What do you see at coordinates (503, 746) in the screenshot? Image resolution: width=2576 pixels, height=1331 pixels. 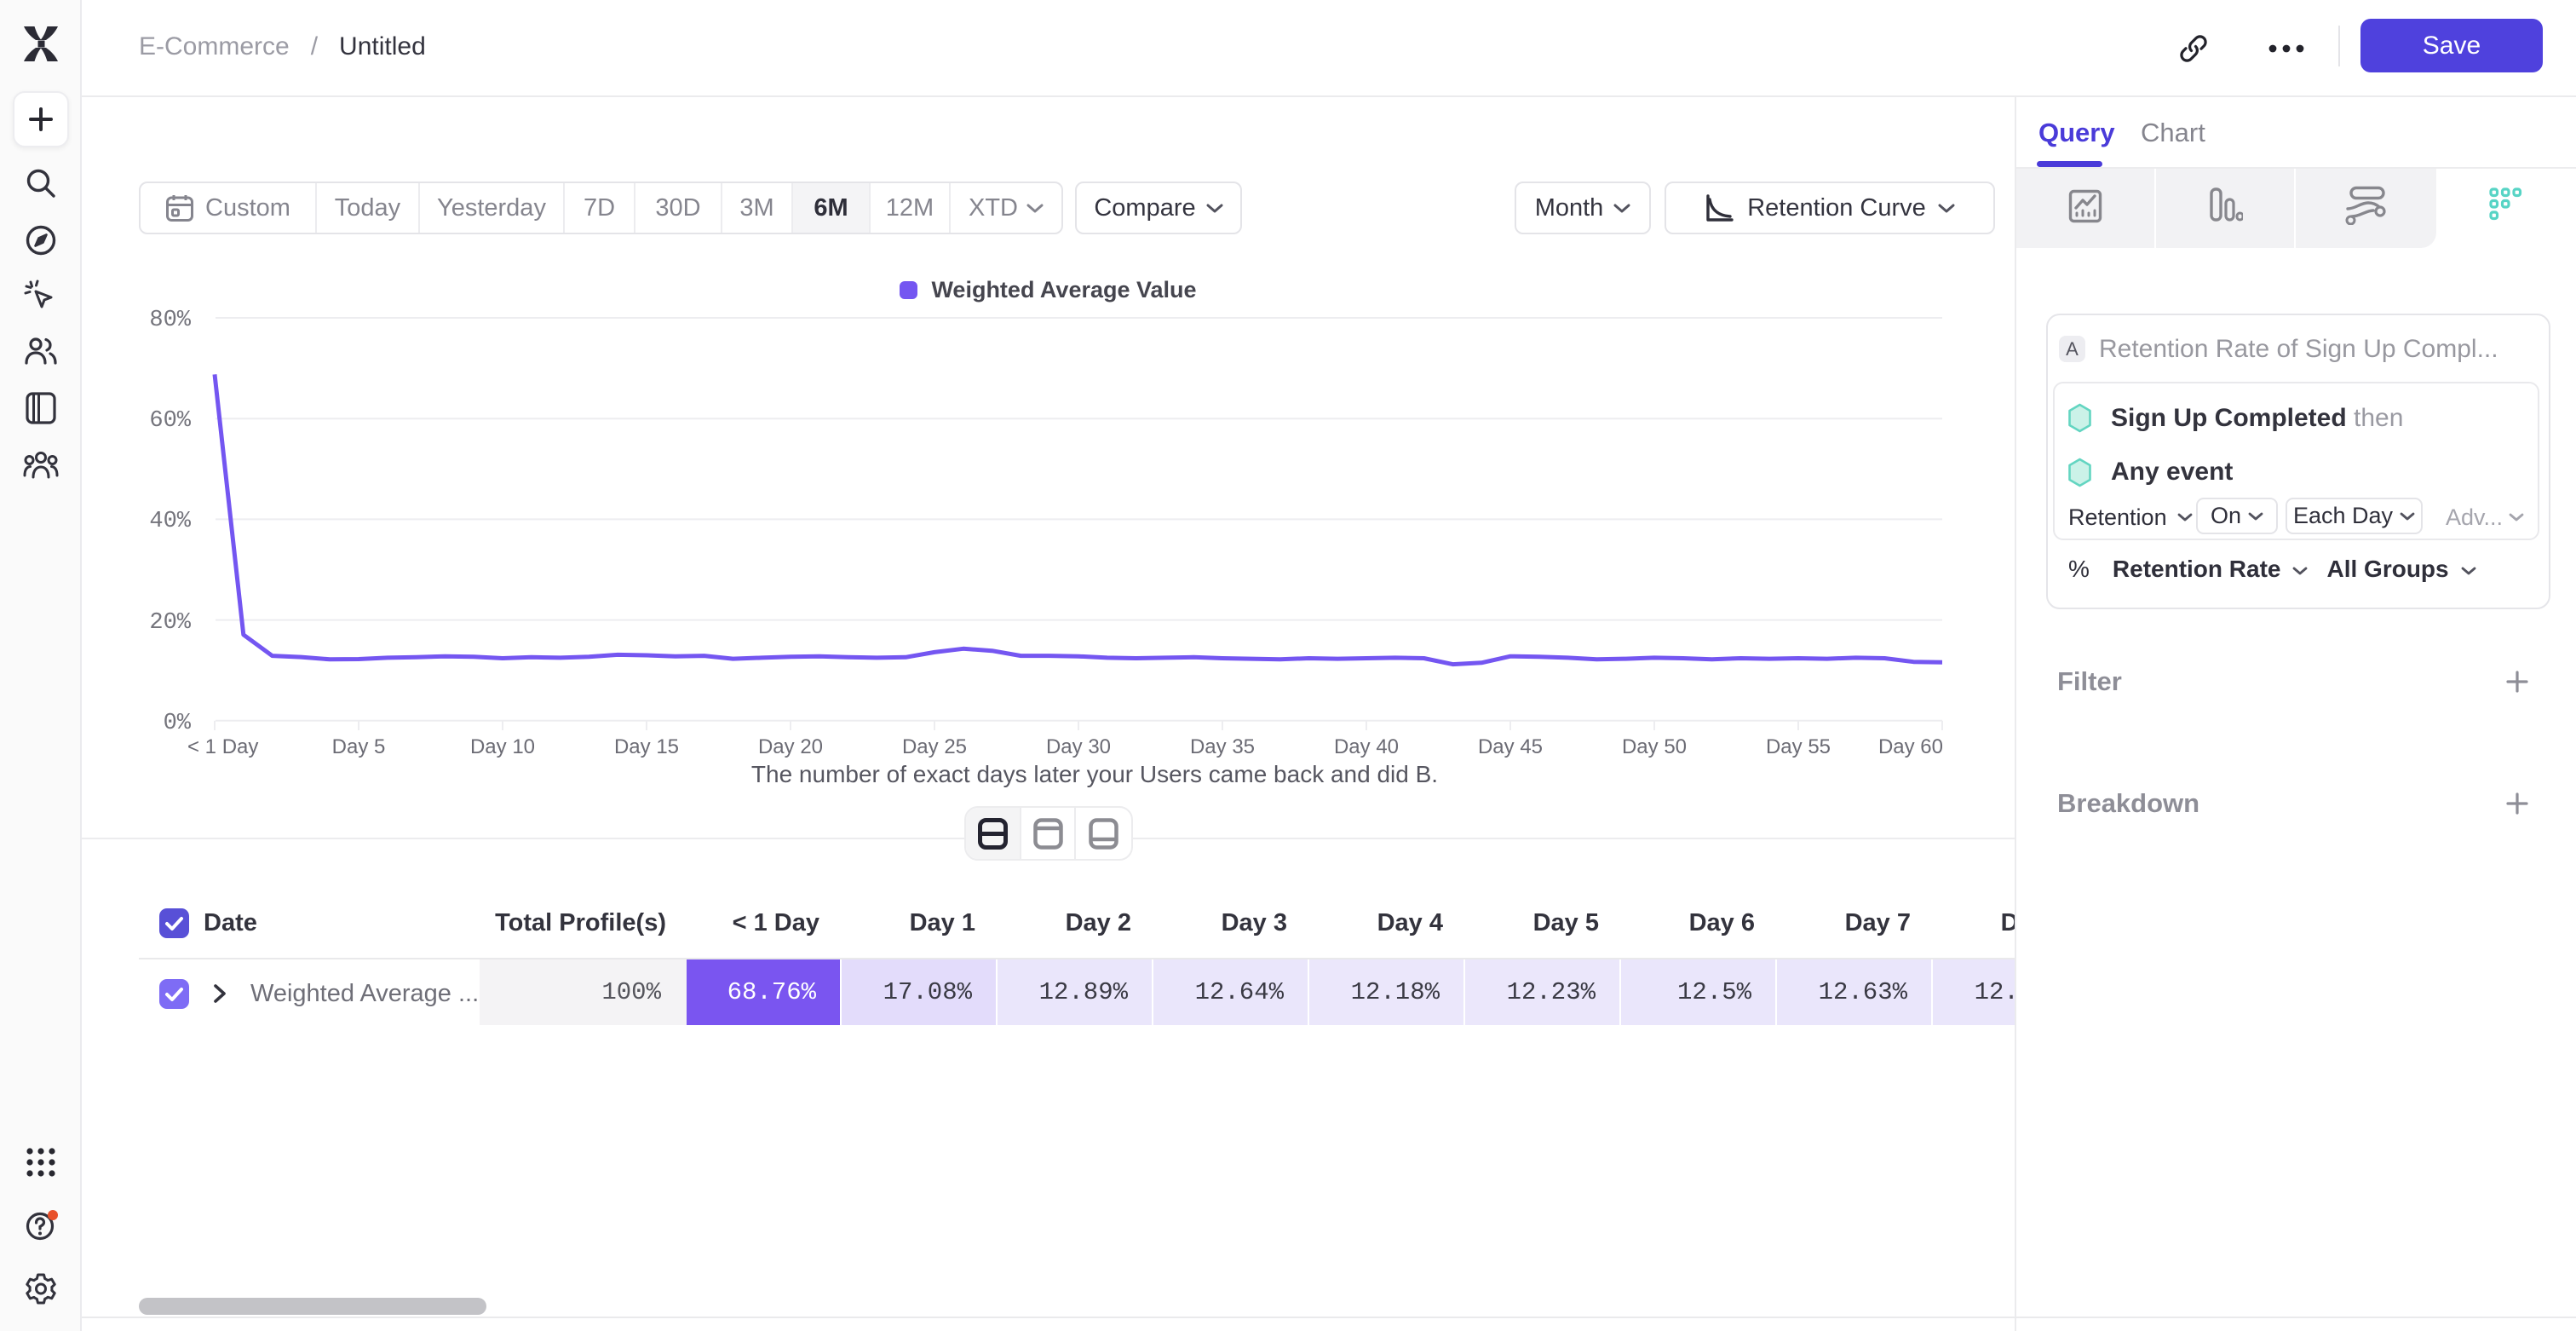 I see `svg-text: Day 10` at bounding box center [503, 746].